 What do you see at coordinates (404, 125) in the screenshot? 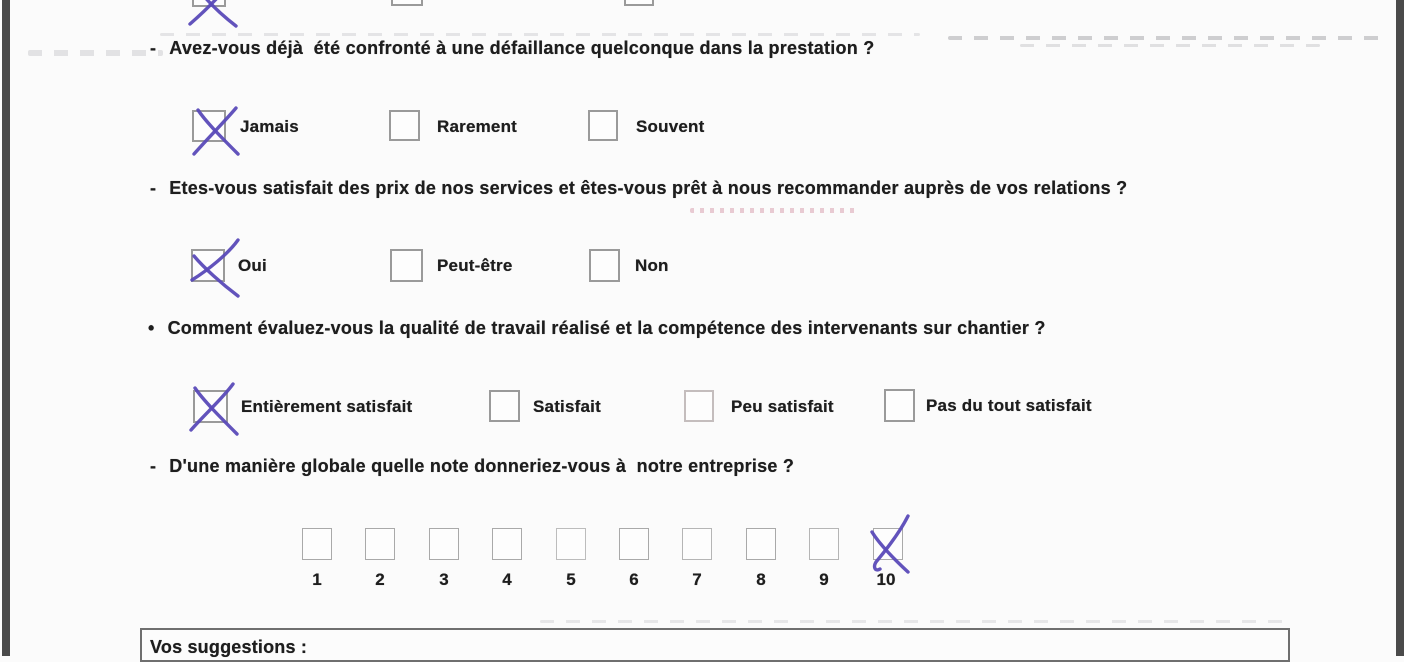
I see `checkbox-rarement` at bounding box center [404, 125].